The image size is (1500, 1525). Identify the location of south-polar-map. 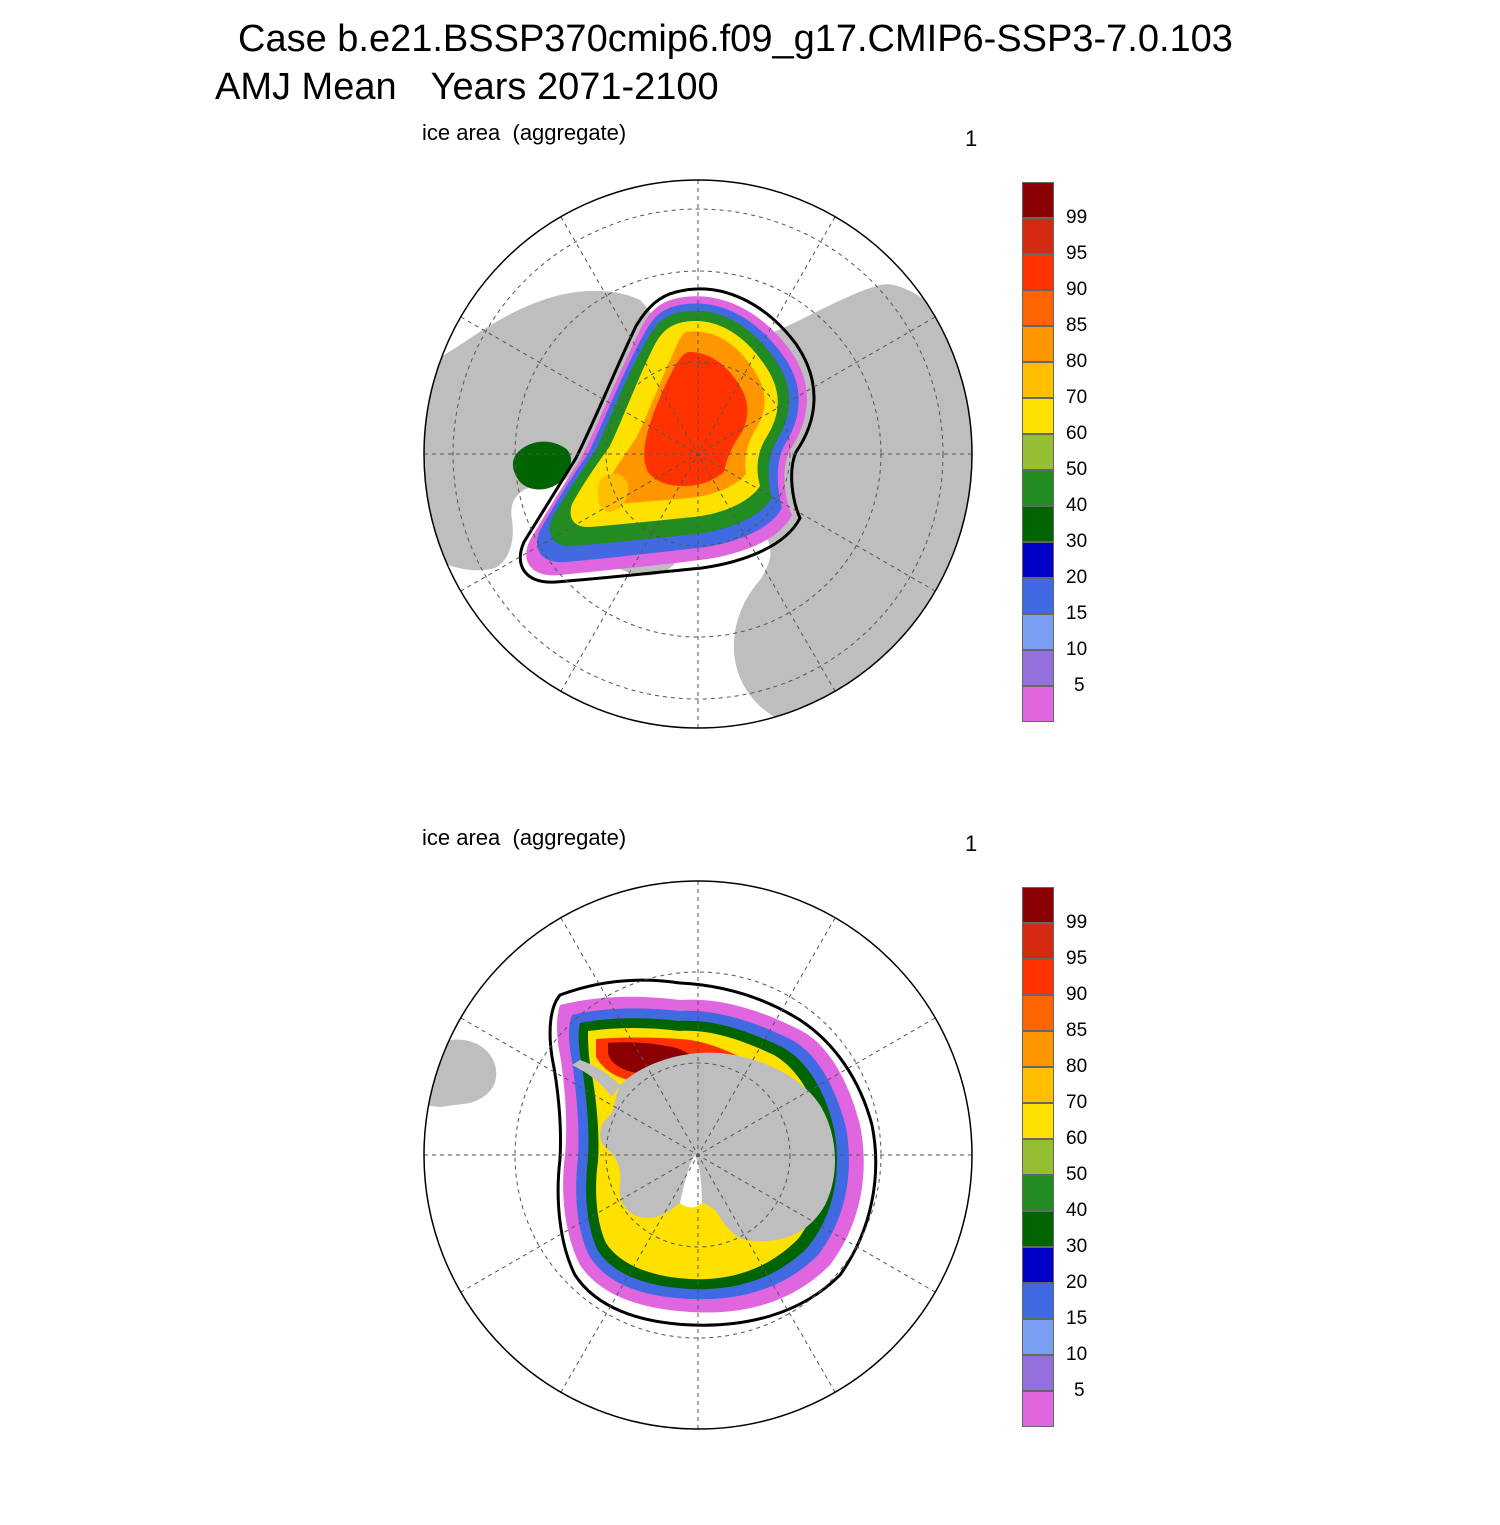
(698, 1155).